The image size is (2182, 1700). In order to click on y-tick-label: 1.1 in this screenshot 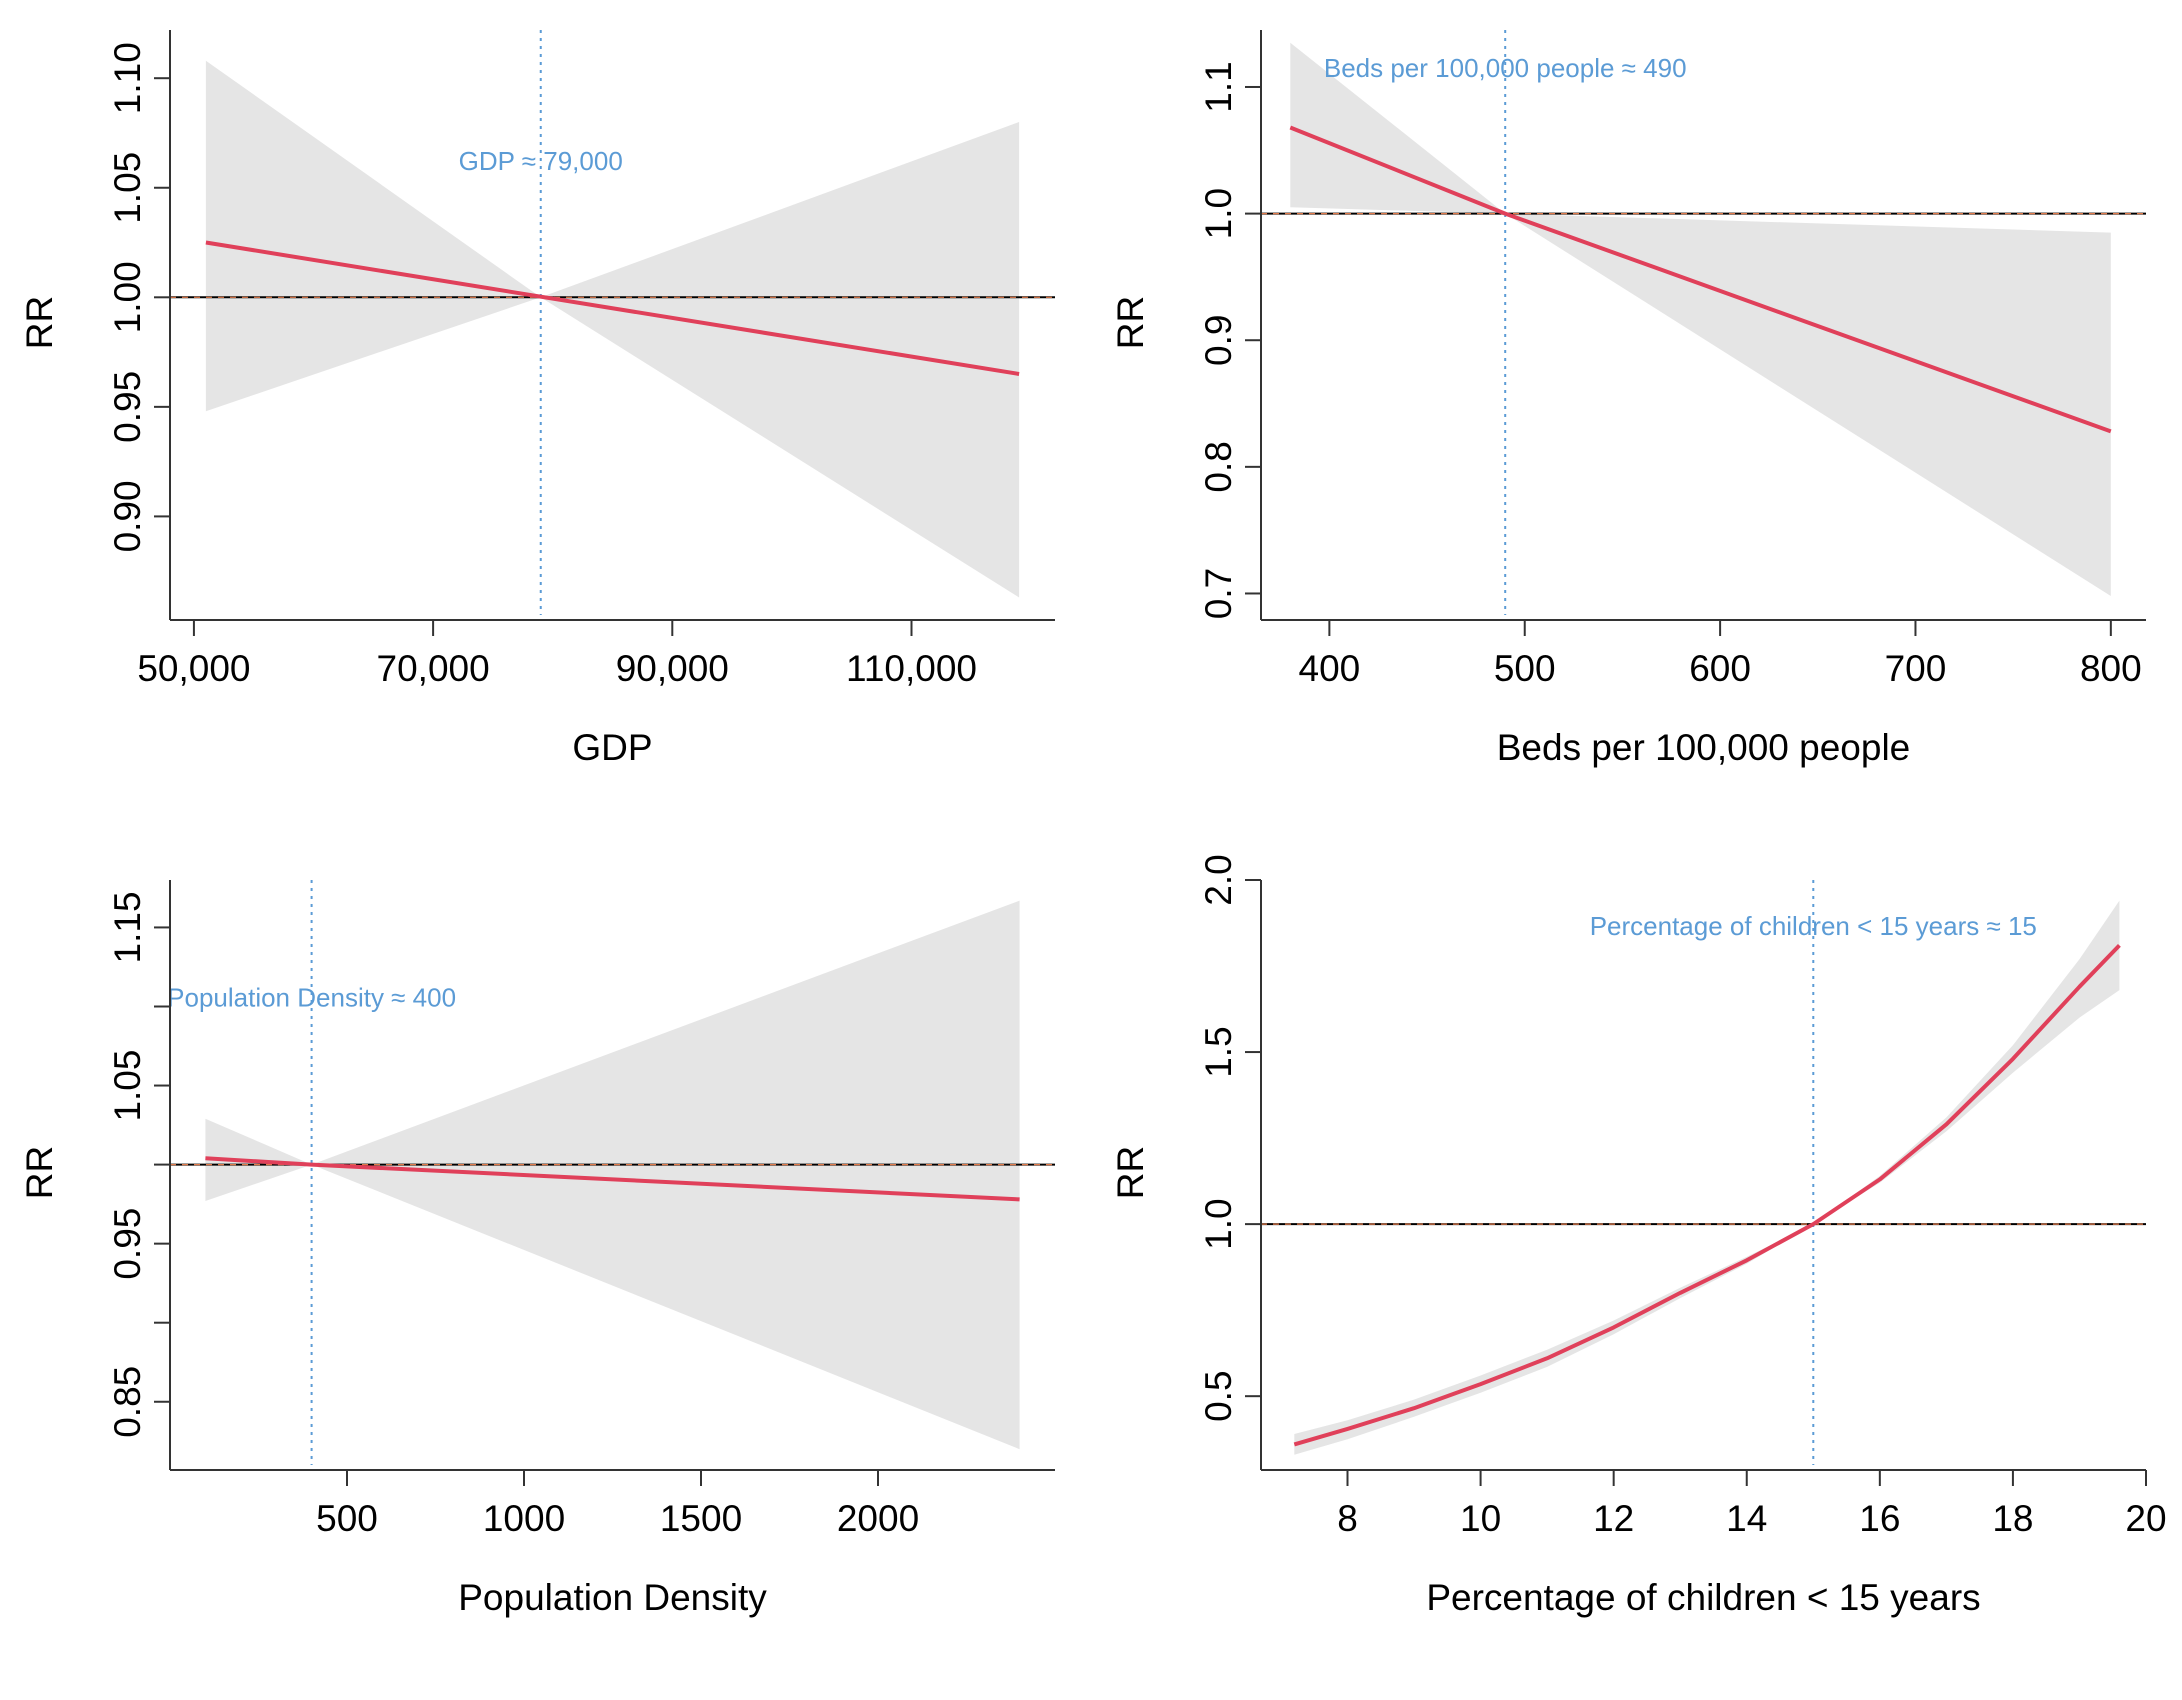, I will do `click(1218, 86)`.